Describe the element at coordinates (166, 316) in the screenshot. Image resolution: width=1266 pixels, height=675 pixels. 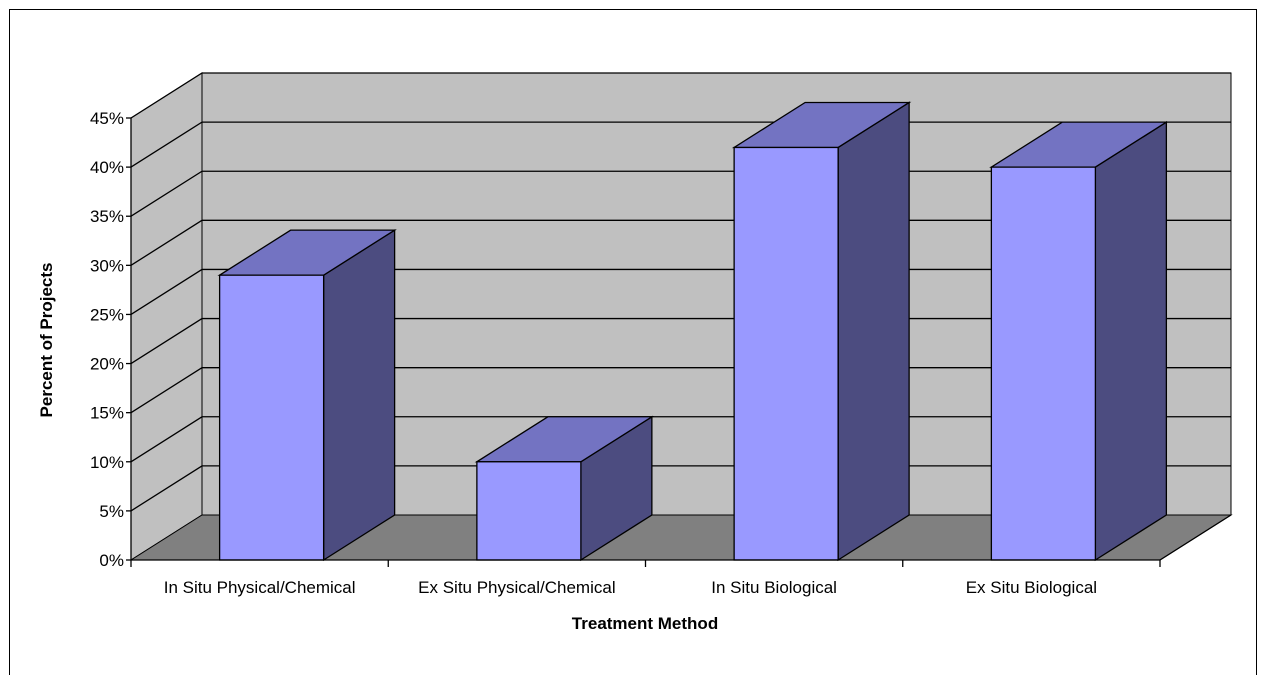
I see `side-wall` at that location.